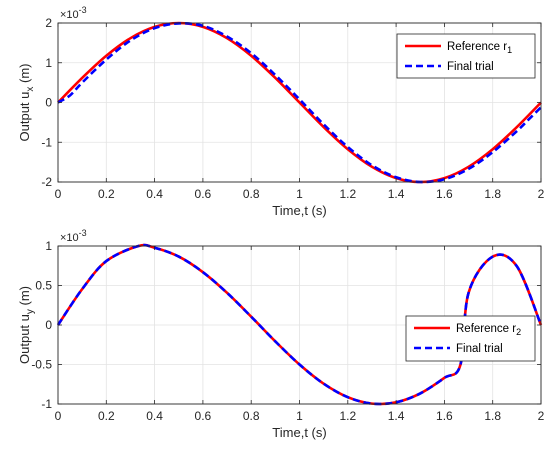 The image size is (550, 457). I want to click on legend-label: Reference r2, so click(488, 330).